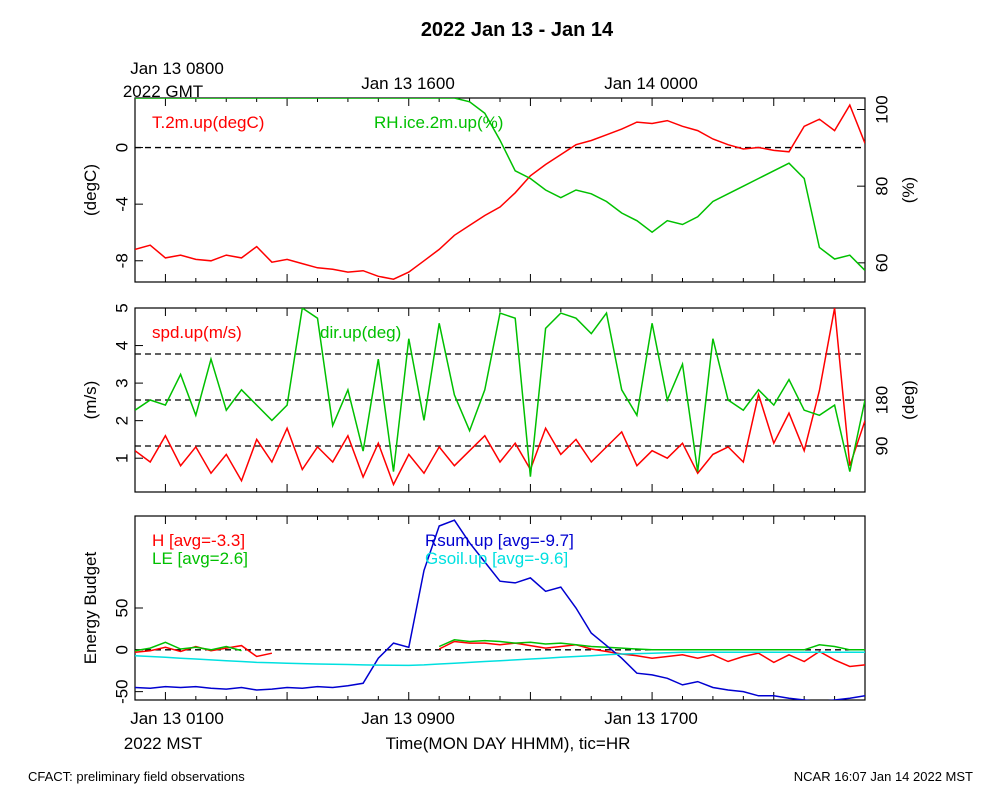  Describe the element at coordinates (408, 83) in the screenshot. I see `top-tick-label-1: Jan 13 1600` at that location.